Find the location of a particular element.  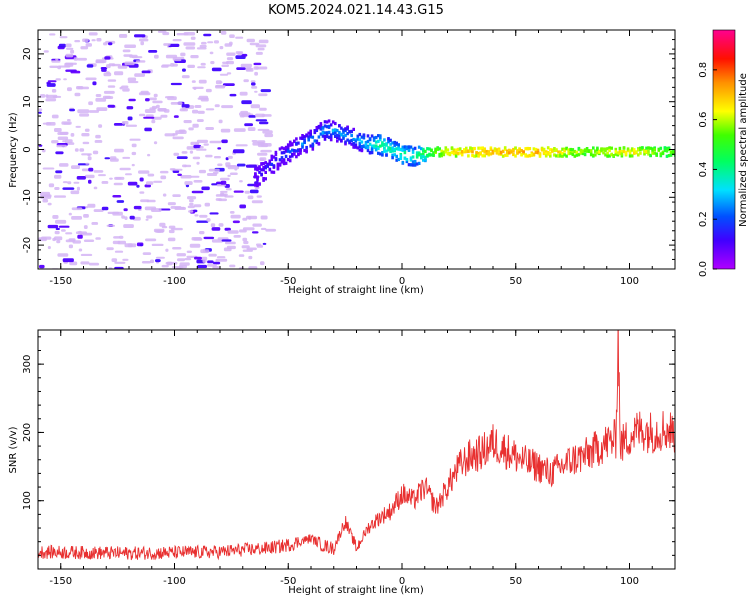

x-tick-label: 50 is located at coordinates (515, 581).